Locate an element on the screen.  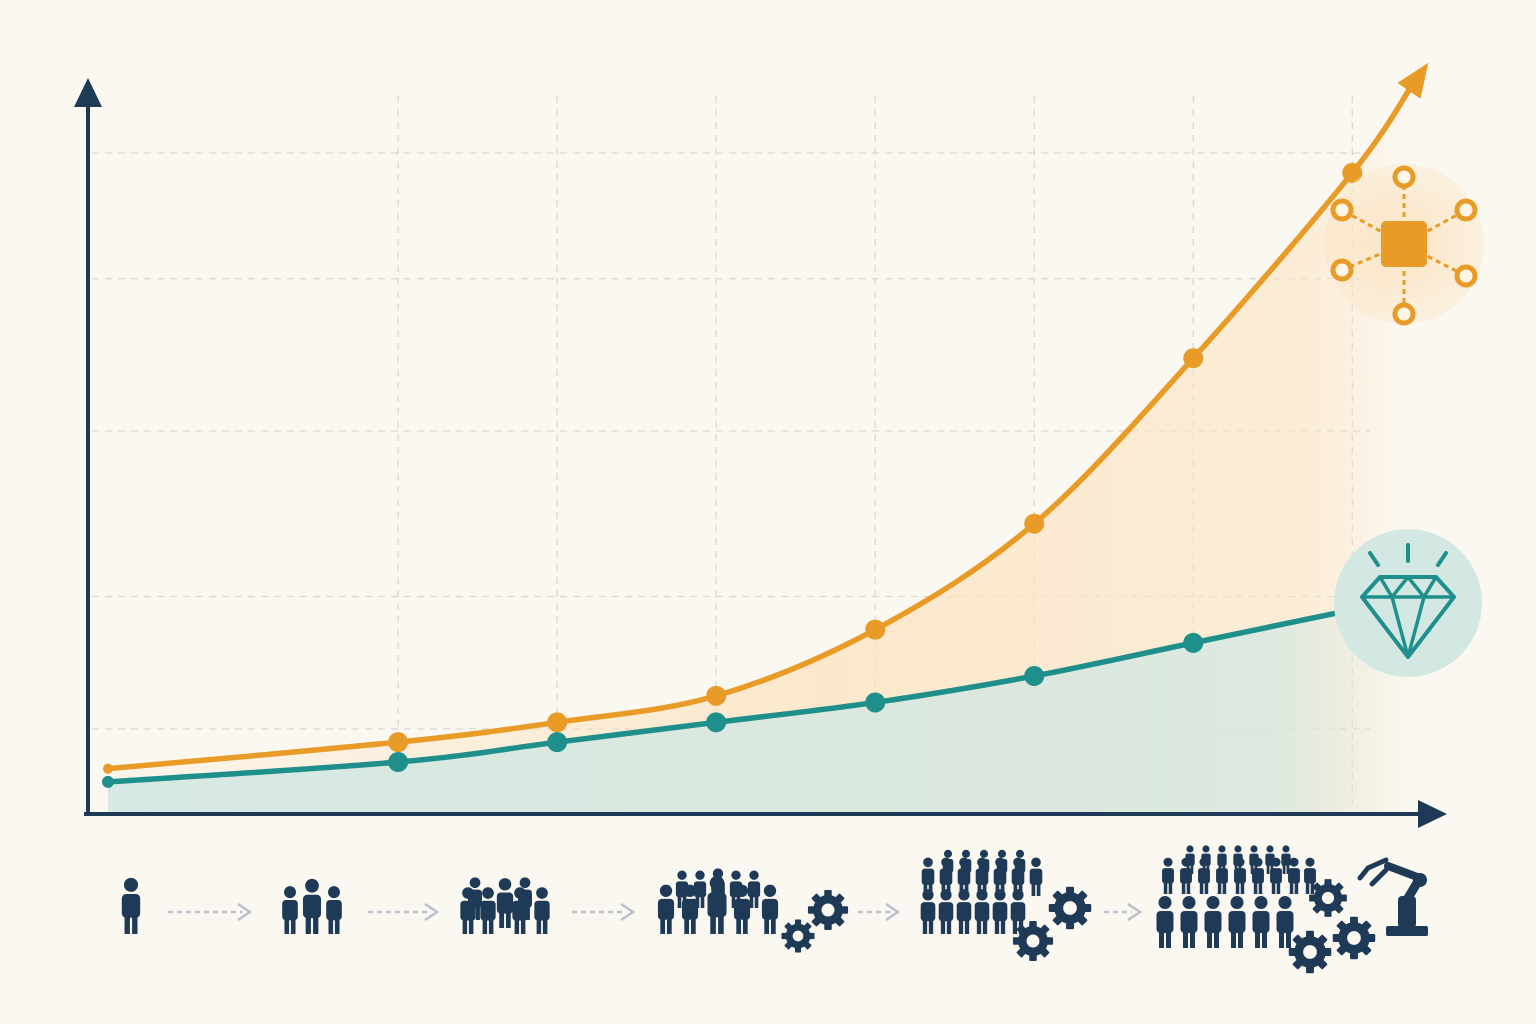
diamond-outline is located at coordinates (1408, 617).